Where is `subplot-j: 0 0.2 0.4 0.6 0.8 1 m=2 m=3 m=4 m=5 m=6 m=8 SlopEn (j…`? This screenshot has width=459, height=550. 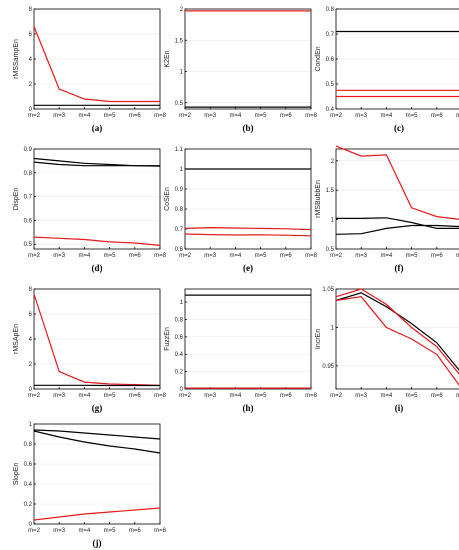 subplot-j: 0 0.2 0.4 0.6 0.8 1 m=2 m=3 m=4 m=5 m=6 m=8 SlopEn (j… is located at coordinates (90, 485).